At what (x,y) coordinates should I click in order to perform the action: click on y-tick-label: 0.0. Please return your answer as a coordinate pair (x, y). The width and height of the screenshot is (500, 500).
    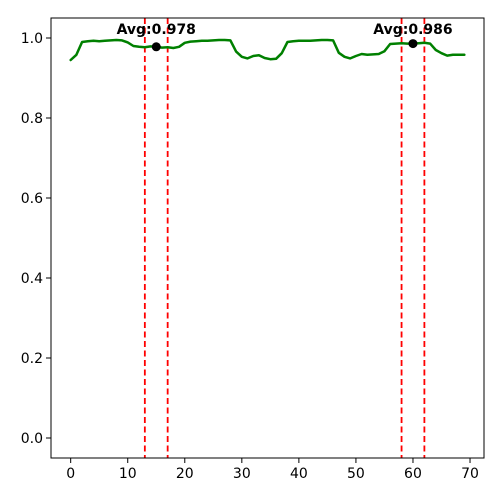
    Looking at the image, I should click on (32, 439).